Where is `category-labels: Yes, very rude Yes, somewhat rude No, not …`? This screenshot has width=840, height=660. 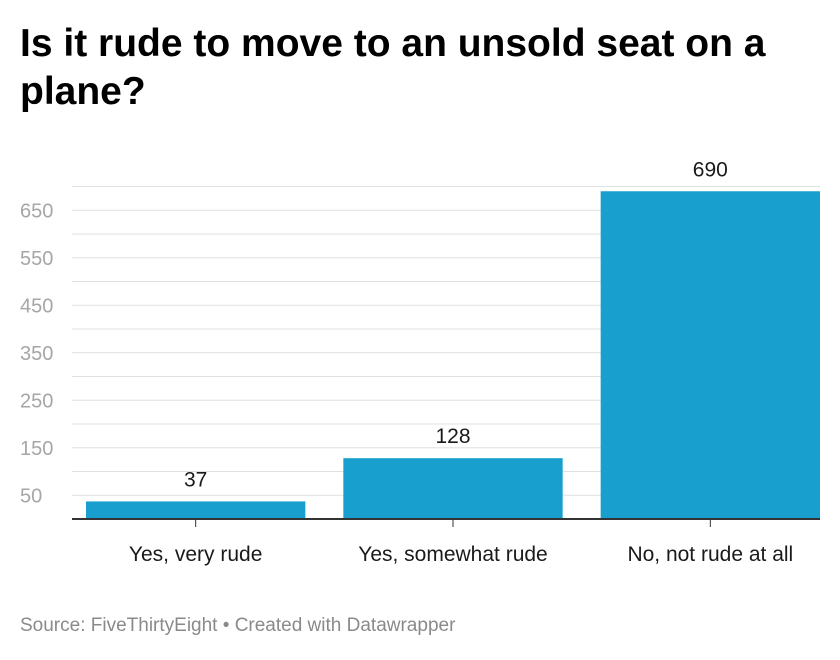
category-labels: Yes, very rude Yes, somewhat rude No, not … is located at coordinates (461, 554).